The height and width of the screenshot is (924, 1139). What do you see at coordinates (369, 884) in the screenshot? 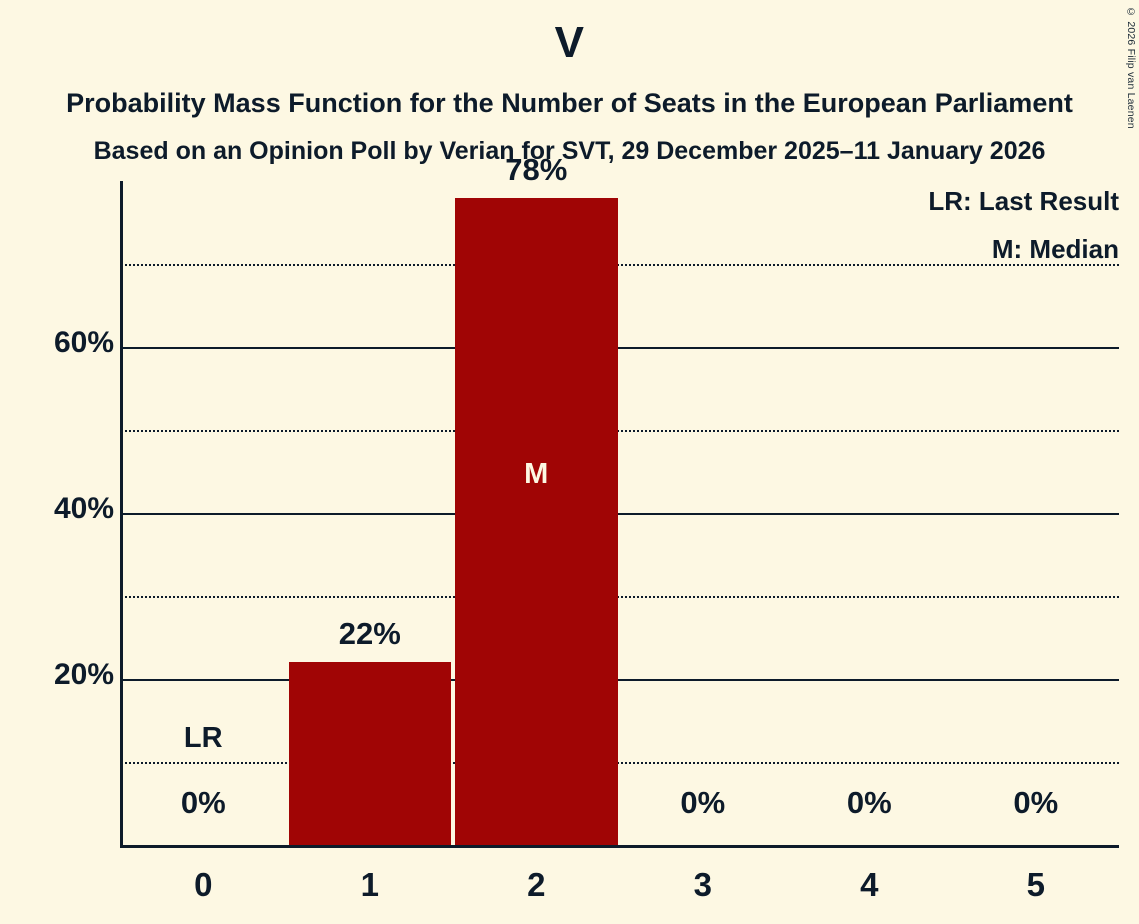
I see `x-axis-tick-label: 1` at bounding box center [369, 884].